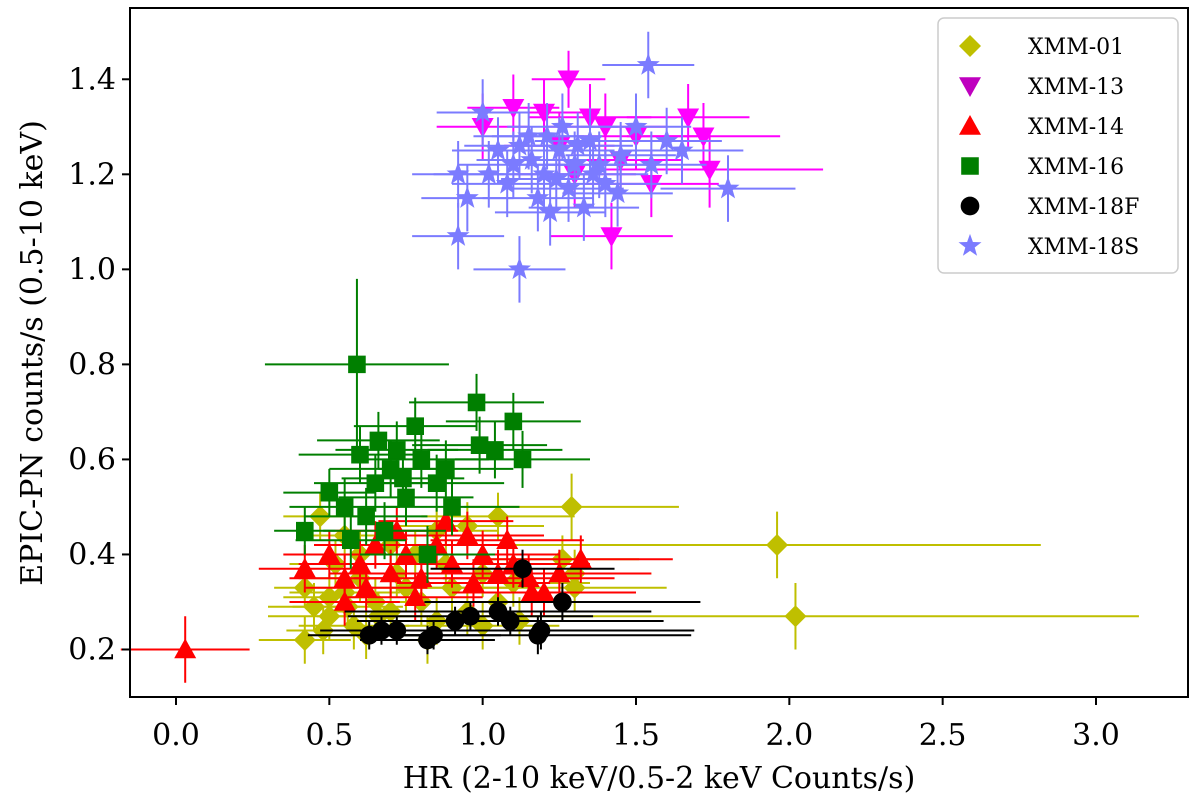 The image size is (1200, 803). Describe the element at coordinates (92, 364) in the screenshot. I see `y-tick-label: 0.8` at that location.